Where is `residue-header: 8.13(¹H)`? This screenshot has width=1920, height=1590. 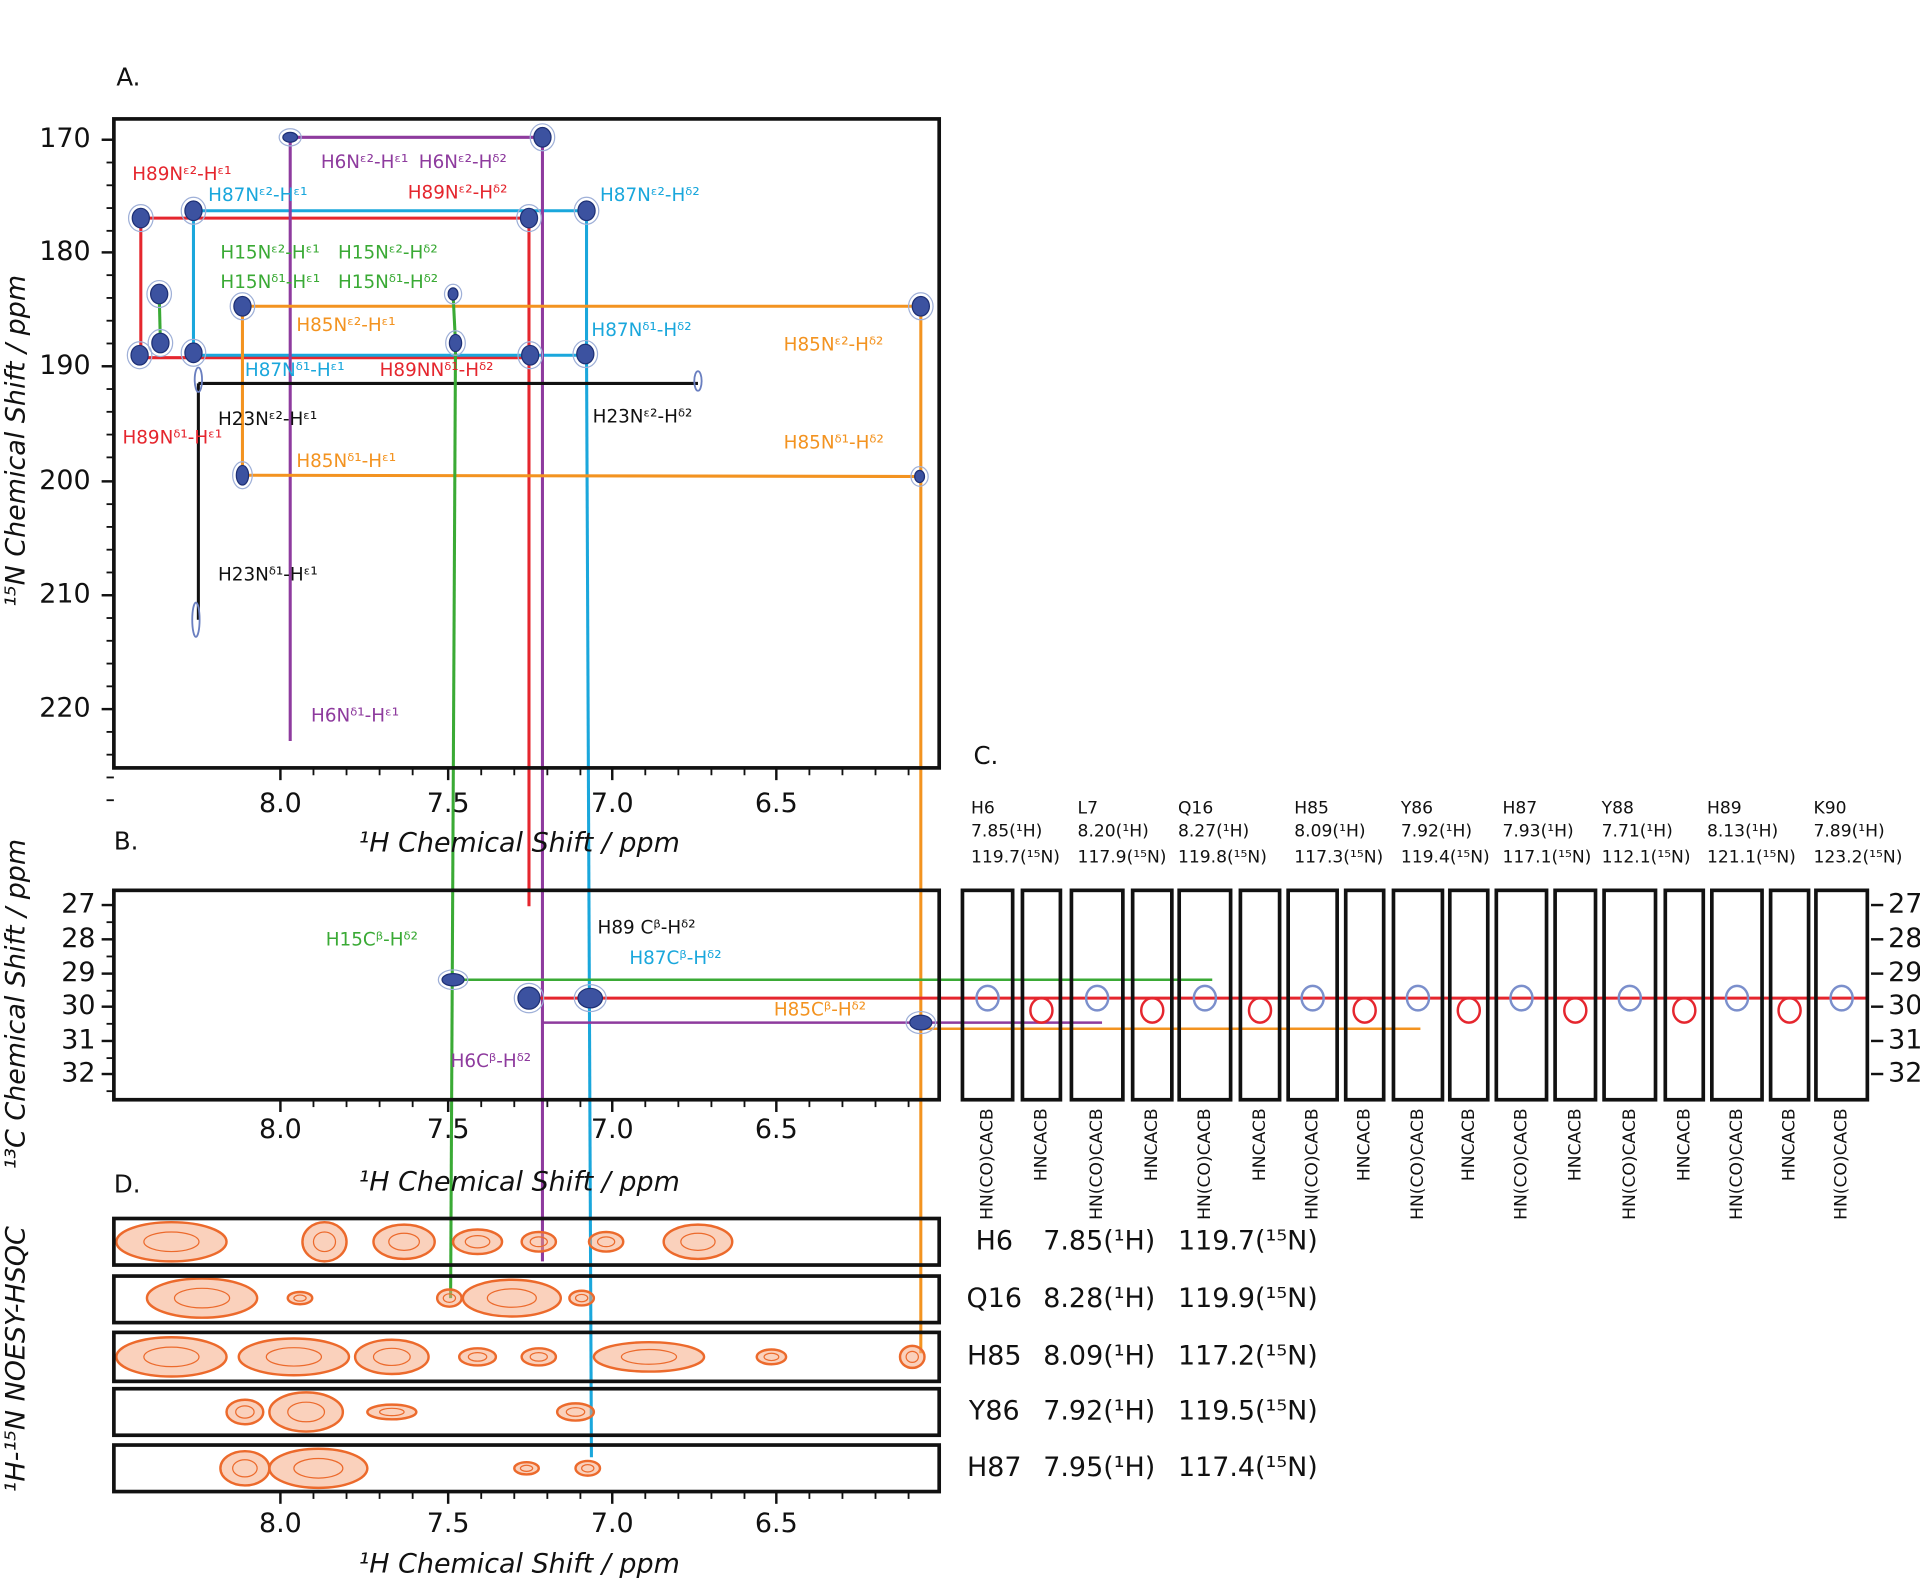
residue-header: 8.13(¹H) is located at coordinates (1742, 832).